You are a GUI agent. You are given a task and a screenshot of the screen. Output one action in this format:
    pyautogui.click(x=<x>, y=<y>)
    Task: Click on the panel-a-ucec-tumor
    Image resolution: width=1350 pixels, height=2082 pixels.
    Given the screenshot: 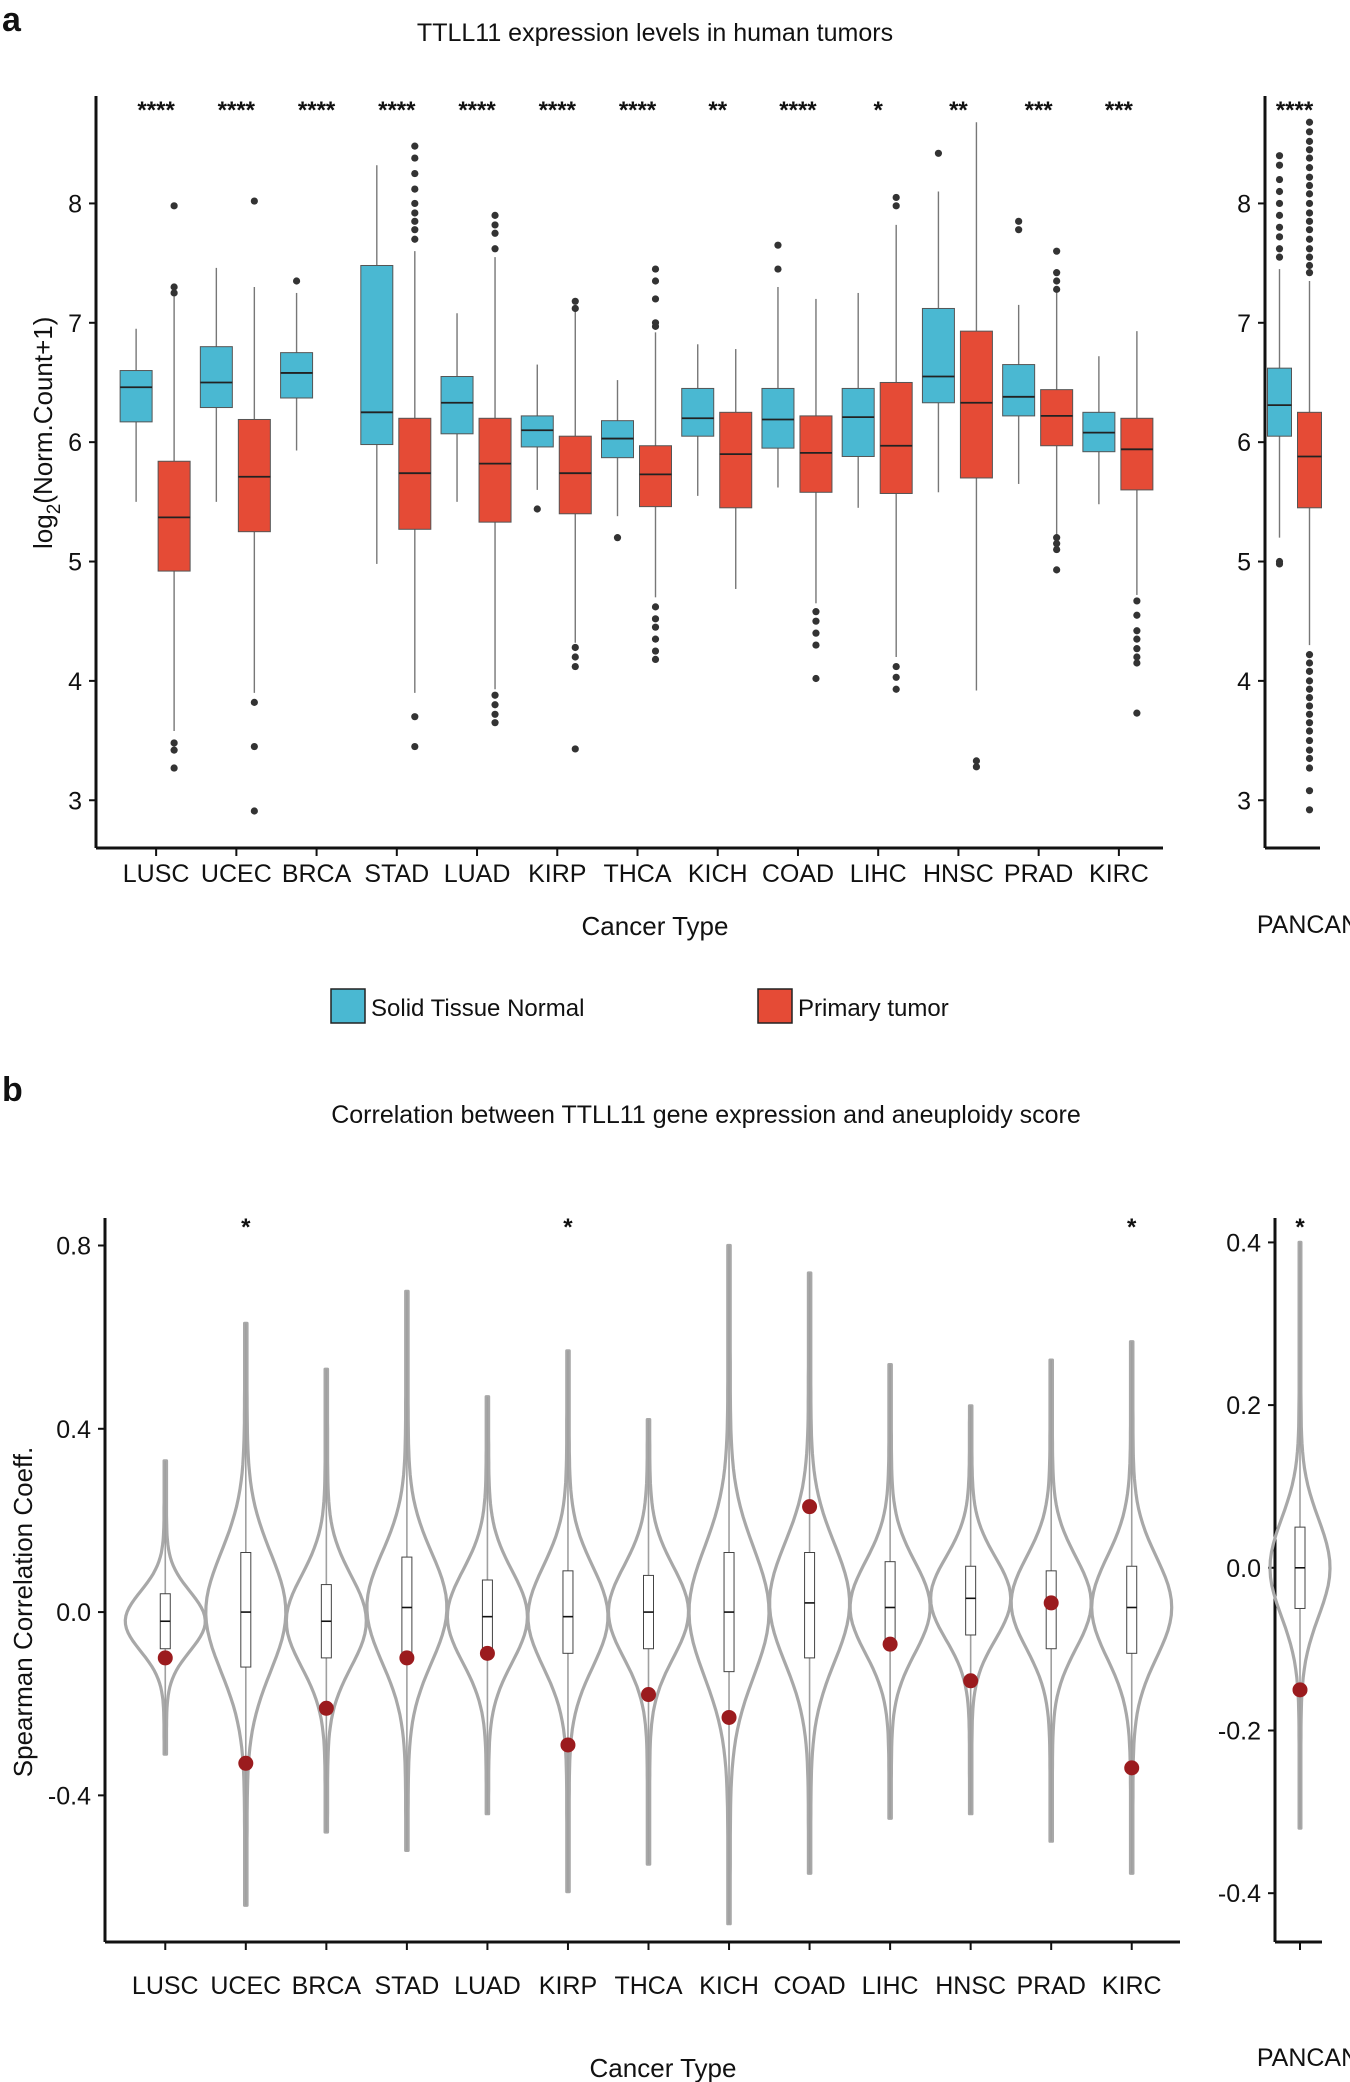 What is the action you would take?
    pyautogui.click(x=254, y=506)
    